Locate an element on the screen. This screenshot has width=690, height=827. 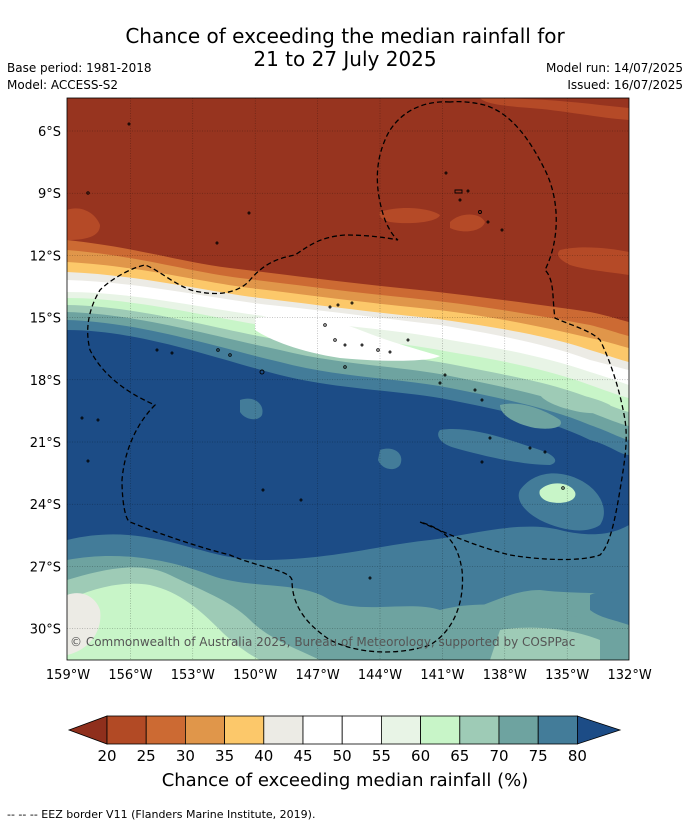
lon-label: 138°W is located at coordinates (505, 675).